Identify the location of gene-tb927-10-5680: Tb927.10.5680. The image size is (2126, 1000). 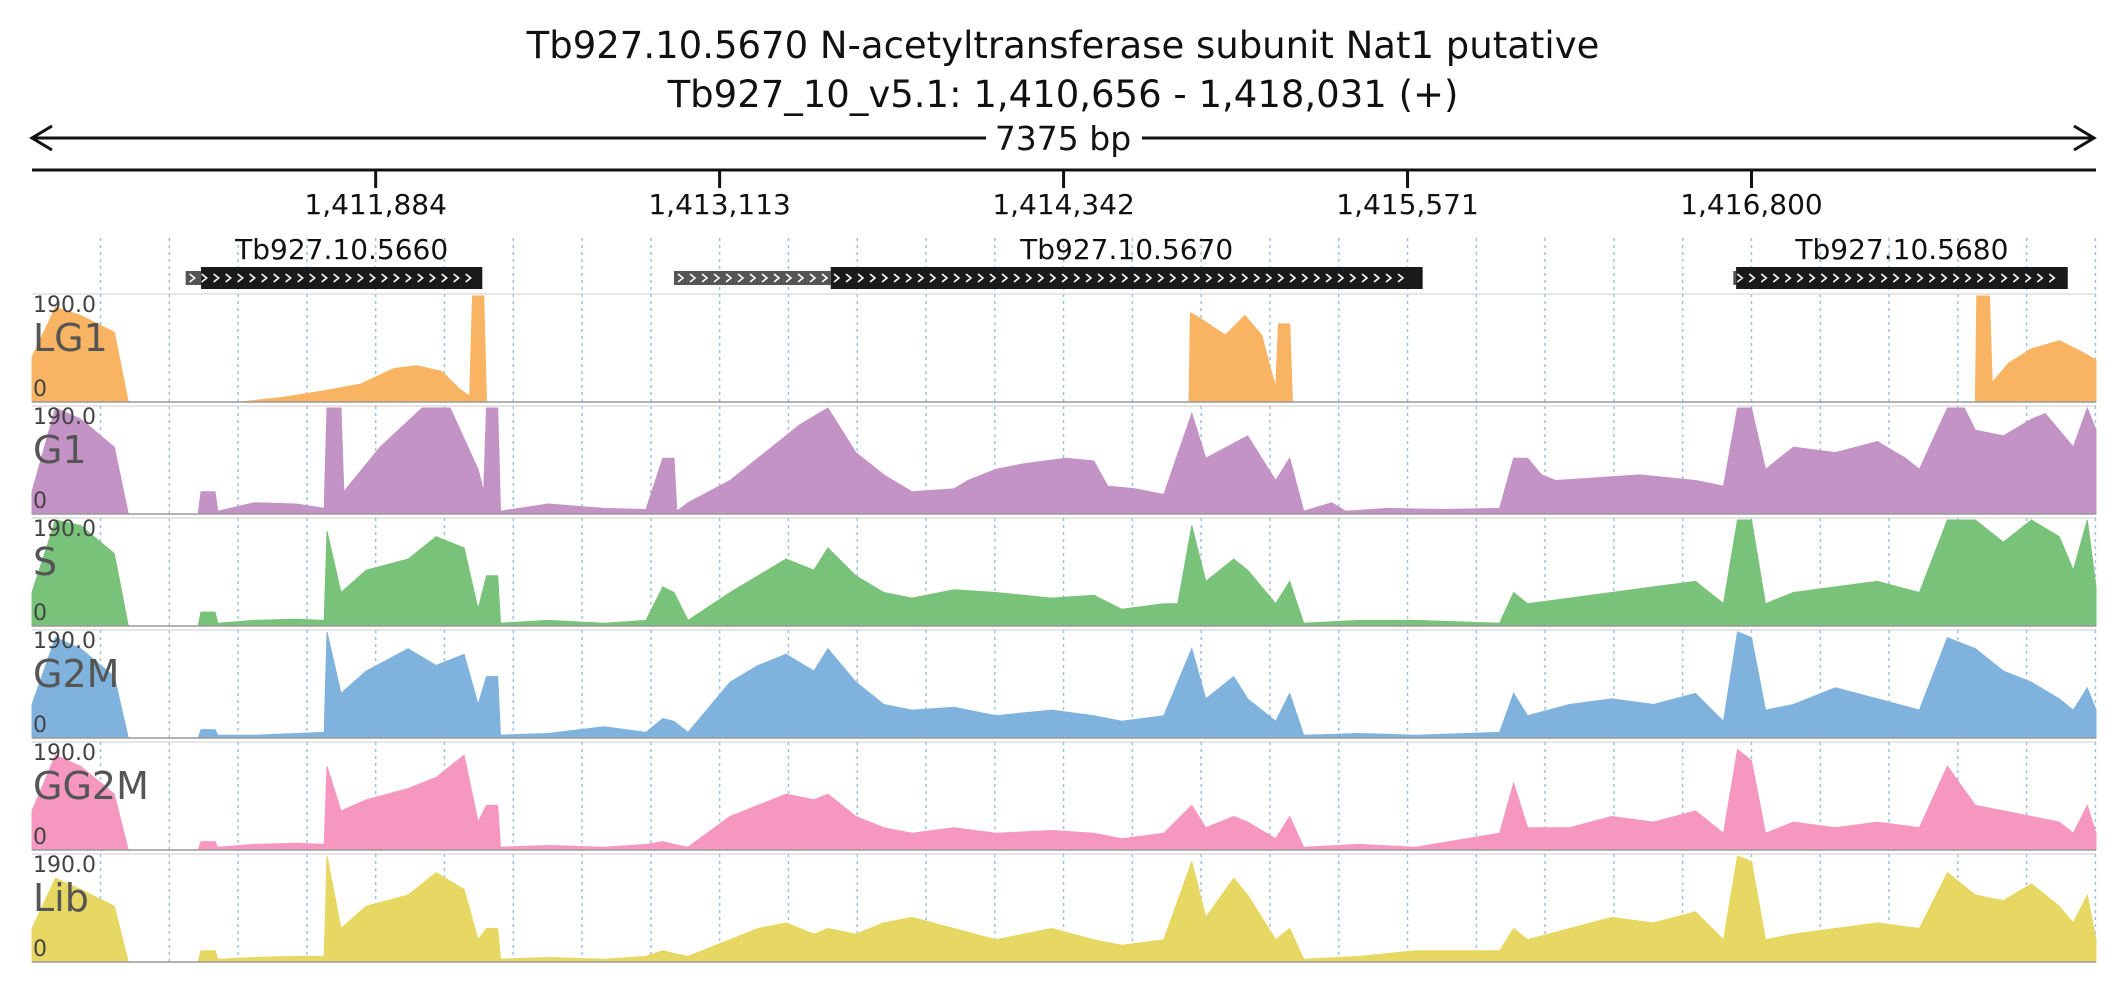
(1900, 261).